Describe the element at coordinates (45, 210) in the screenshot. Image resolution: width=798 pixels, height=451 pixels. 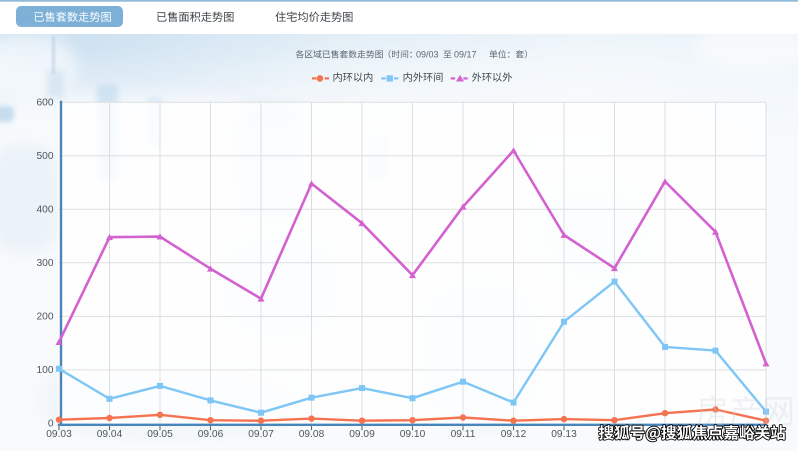
I see `svg-text: 400` at that location.